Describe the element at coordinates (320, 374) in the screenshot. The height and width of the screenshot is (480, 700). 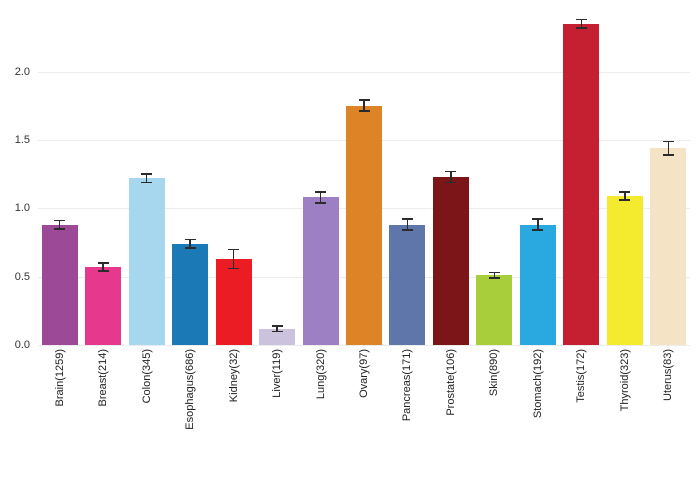
I see `x-tick-label: Lung(320)` at that location.